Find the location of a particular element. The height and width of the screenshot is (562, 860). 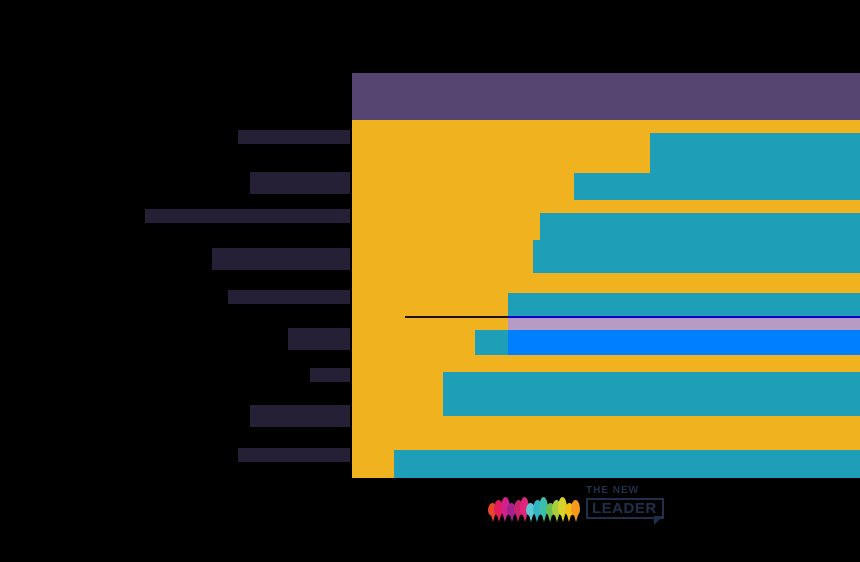

brand-tagline: THE NEW is located at coordinates (613, 490).